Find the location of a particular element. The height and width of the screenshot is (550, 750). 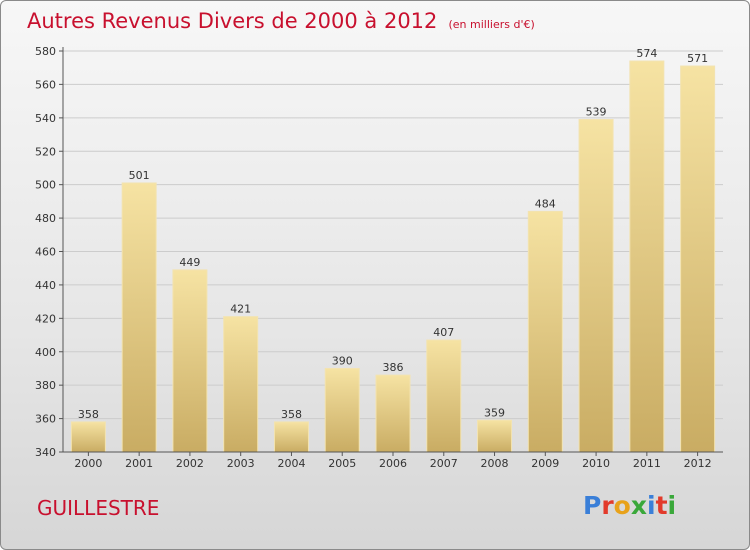

y-tick-label: 540 is located at coordinates (45, 118).